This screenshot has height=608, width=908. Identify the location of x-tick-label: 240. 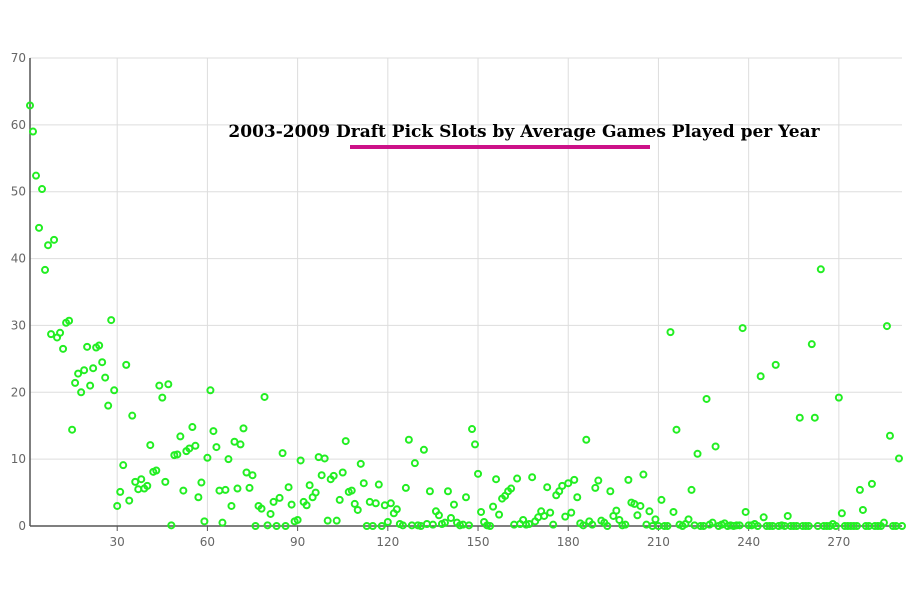
(748, 542).